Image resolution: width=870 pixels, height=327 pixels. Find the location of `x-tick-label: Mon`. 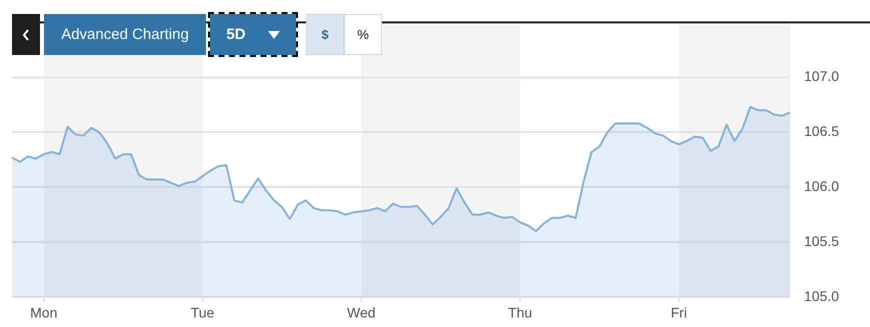

x-tick-label: Mon is located at coordinates (44, 312).